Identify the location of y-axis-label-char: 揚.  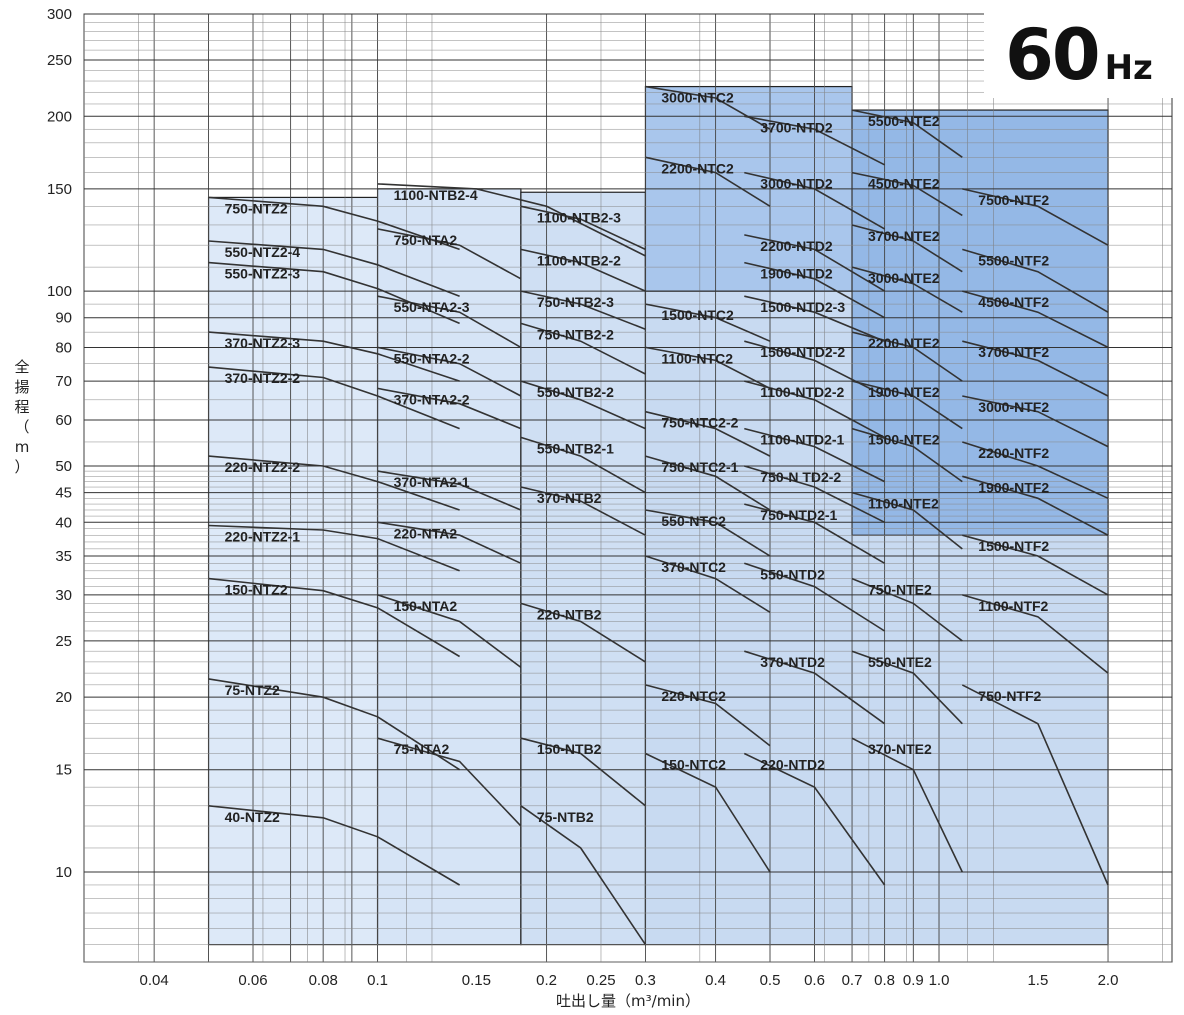
(21, 387).